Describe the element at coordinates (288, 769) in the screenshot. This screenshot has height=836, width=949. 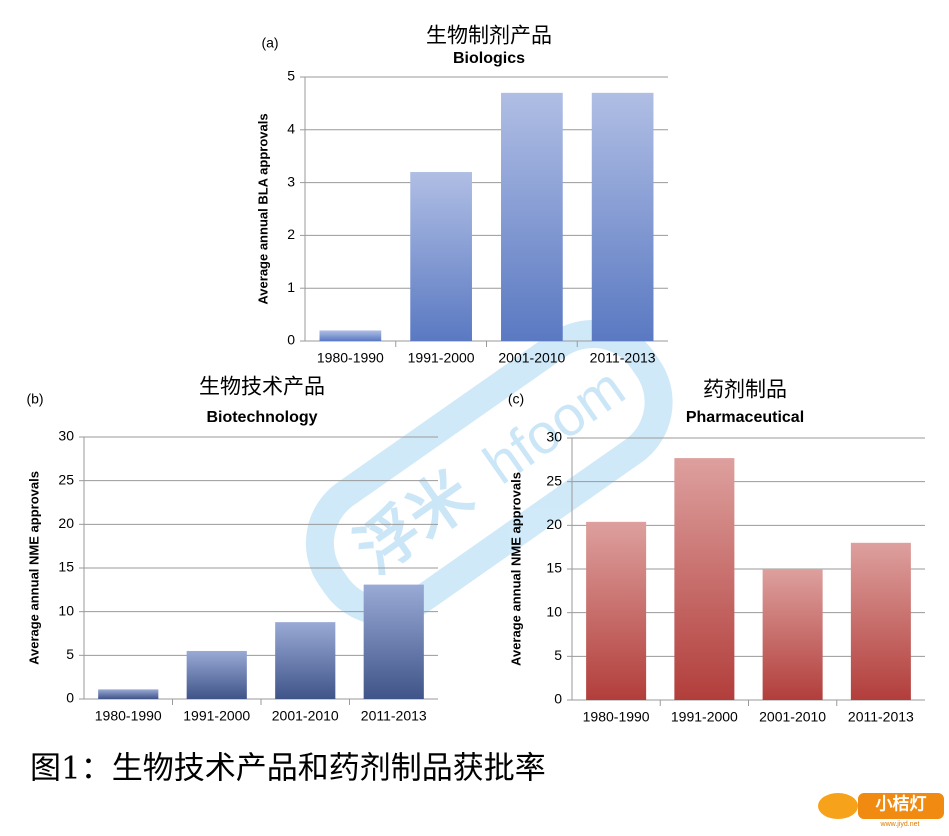
I see `caption: 图1：生物技术产品和药剂制品获批率` at that location.